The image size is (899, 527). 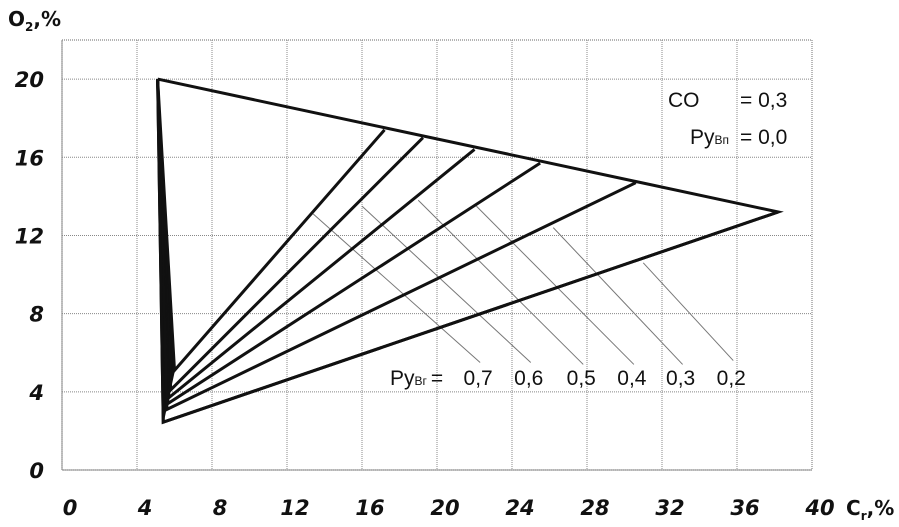 What do you see at coordinates (669, 508) in the screenshot?
I see `x-tick-label: 32` at bounding box center [669, 508].